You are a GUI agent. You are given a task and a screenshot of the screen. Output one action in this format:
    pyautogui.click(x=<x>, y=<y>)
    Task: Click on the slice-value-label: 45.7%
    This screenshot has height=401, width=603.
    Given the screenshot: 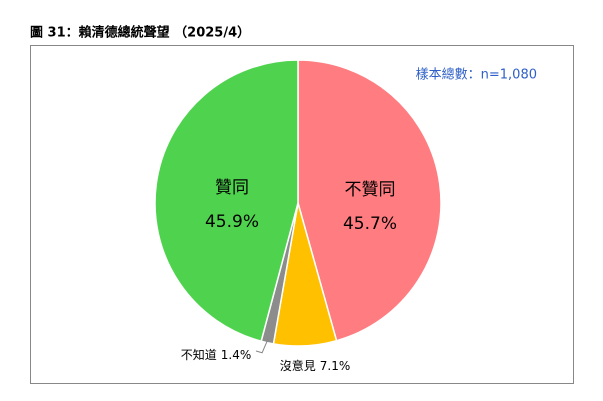 What is the action you would take?
    pyautogui.click(x=370, y=224)
    